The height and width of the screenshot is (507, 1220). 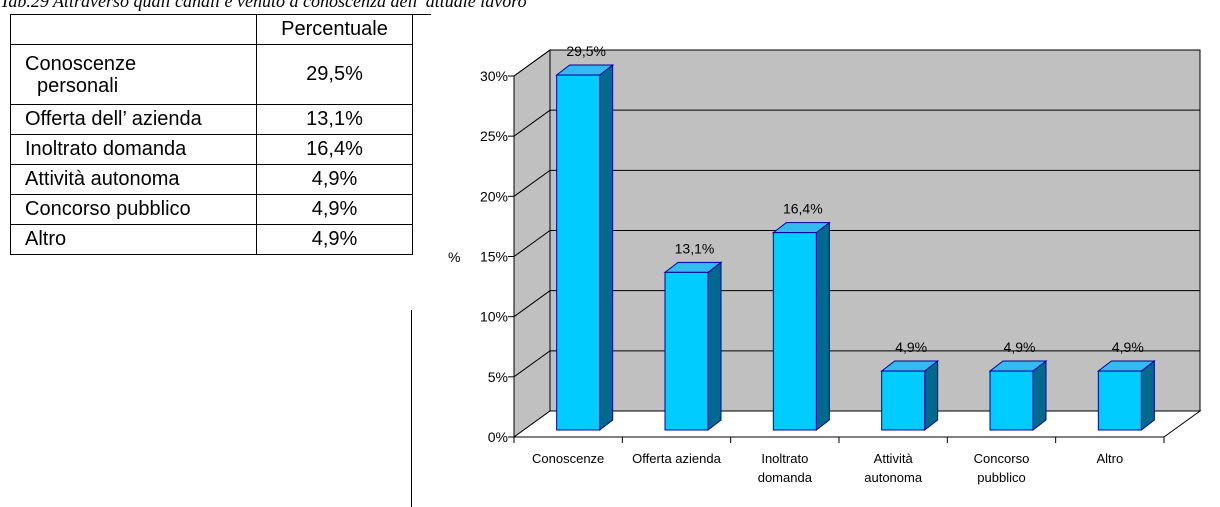 What do you see at coordinates (133, 149) in the screenshot?
I see `table-row-label: Inoltrato domanda` at bounding box center [133, 149].